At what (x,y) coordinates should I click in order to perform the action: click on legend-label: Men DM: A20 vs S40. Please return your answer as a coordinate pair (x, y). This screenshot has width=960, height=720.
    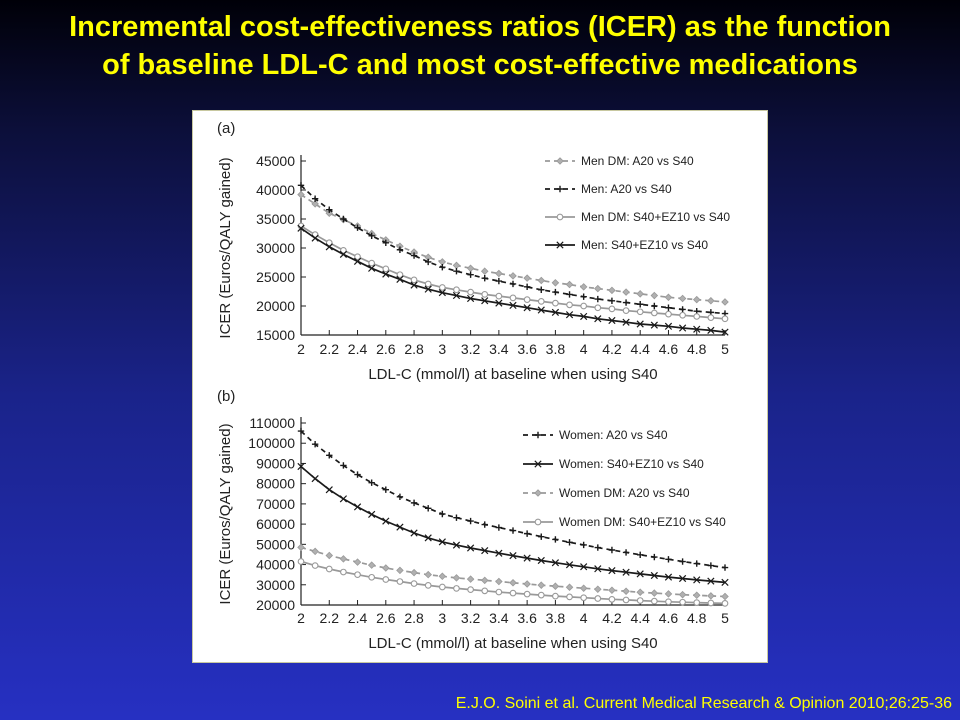
    Looking at the image, I should click on (637, 161).